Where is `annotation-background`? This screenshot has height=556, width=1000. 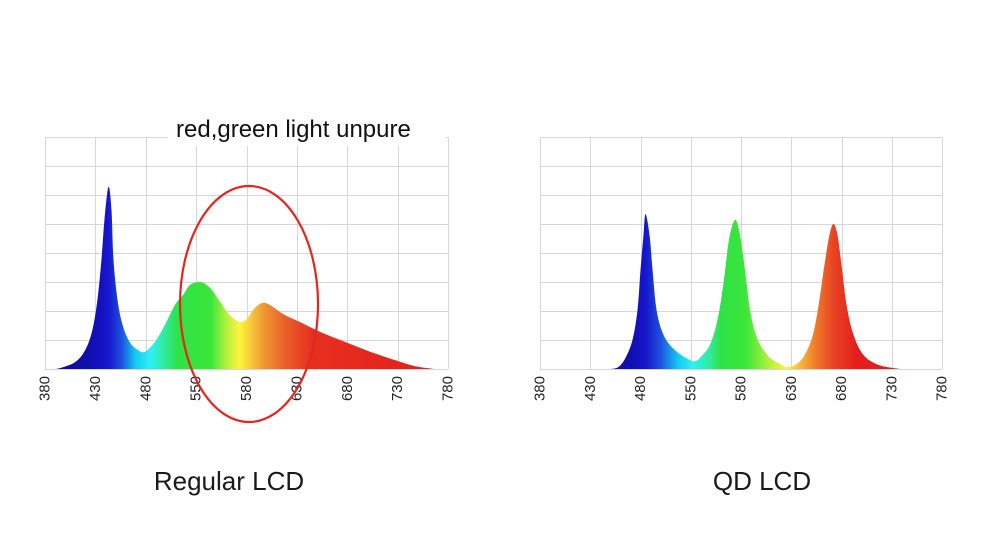
annotation-background is located at coordinates (307, 129).